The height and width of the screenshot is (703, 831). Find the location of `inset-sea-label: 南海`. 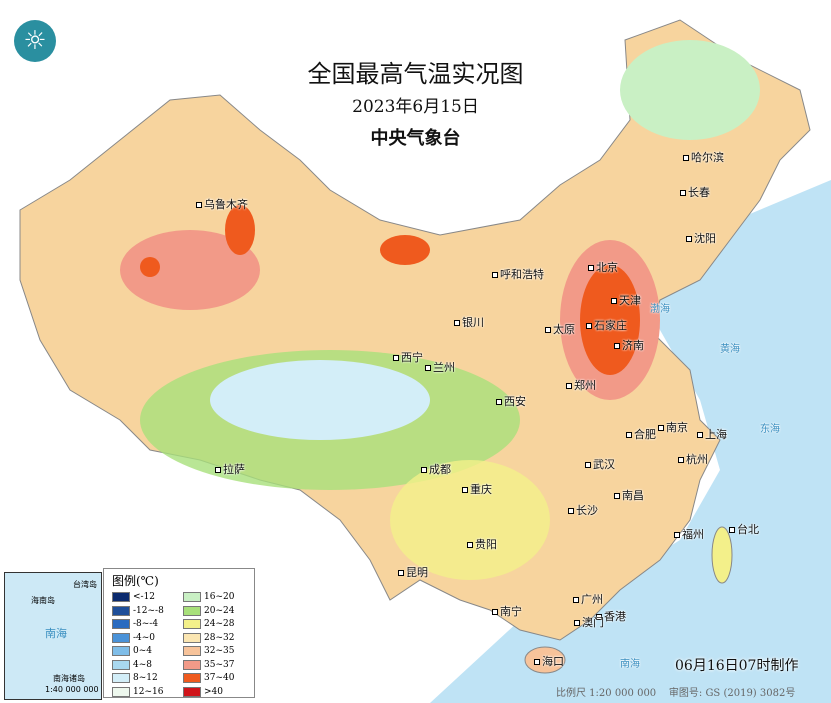

inset-sea-label: 南海 is located at coordinates (56, 633).